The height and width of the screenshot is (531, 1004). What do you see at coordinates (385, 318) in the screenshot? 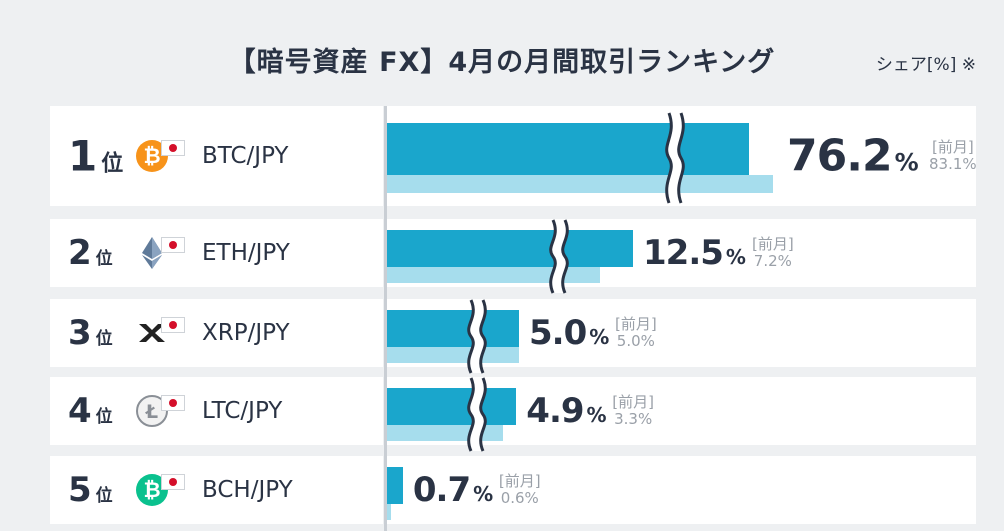
I see `axis-divider` at bounding box center [385, 318].